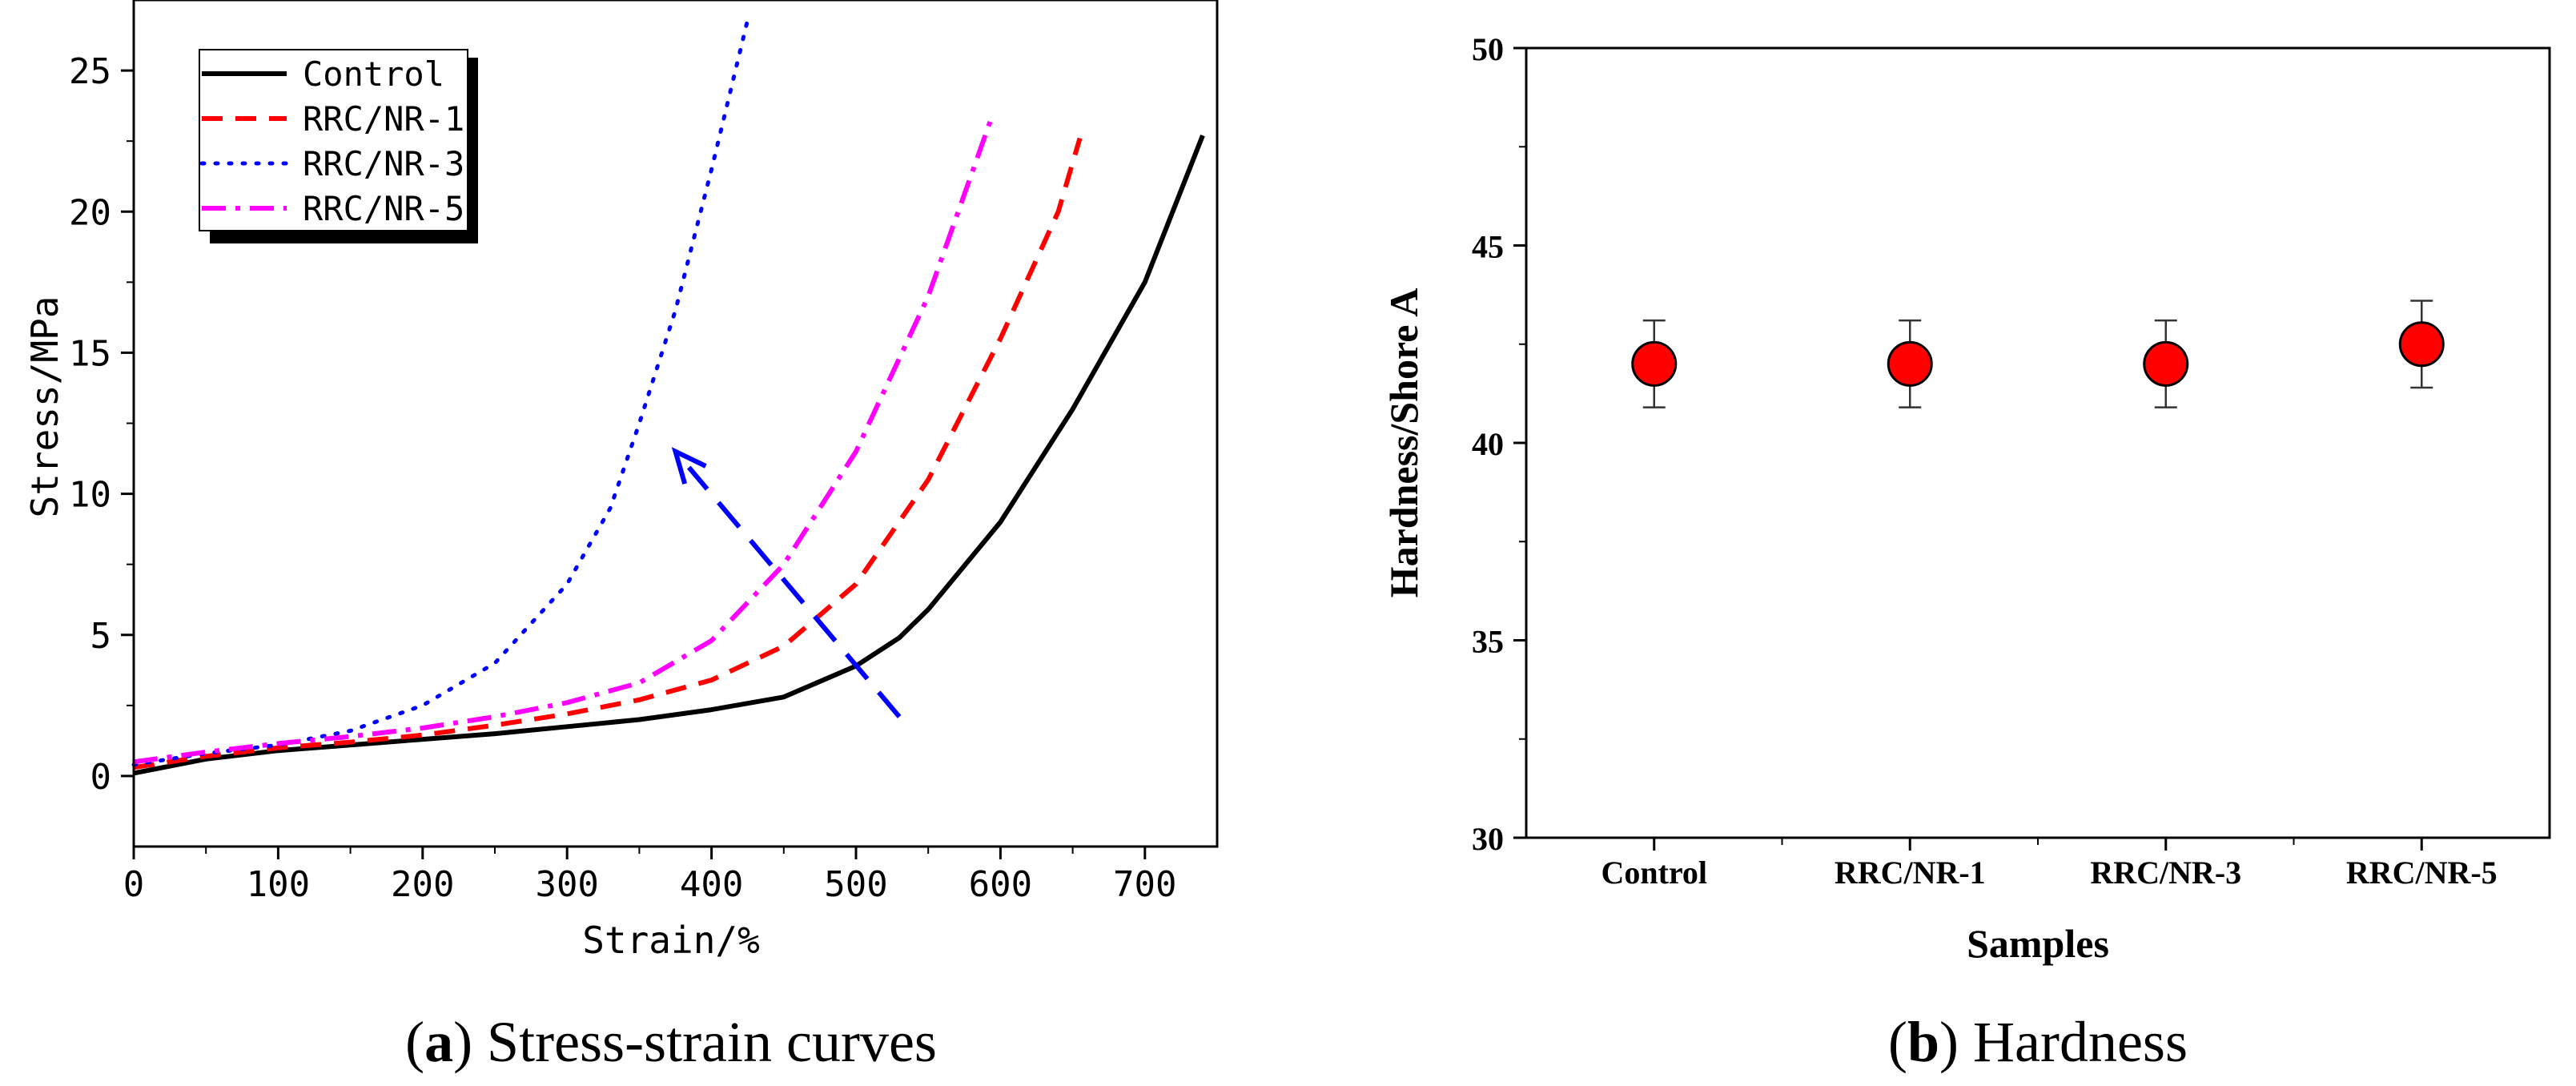 The height and width of the screenshot is (1086, 2576). Describe the element at coordinates (1488, 444) in the screenshot. I see `y-tick-label-40: 40` at that location.